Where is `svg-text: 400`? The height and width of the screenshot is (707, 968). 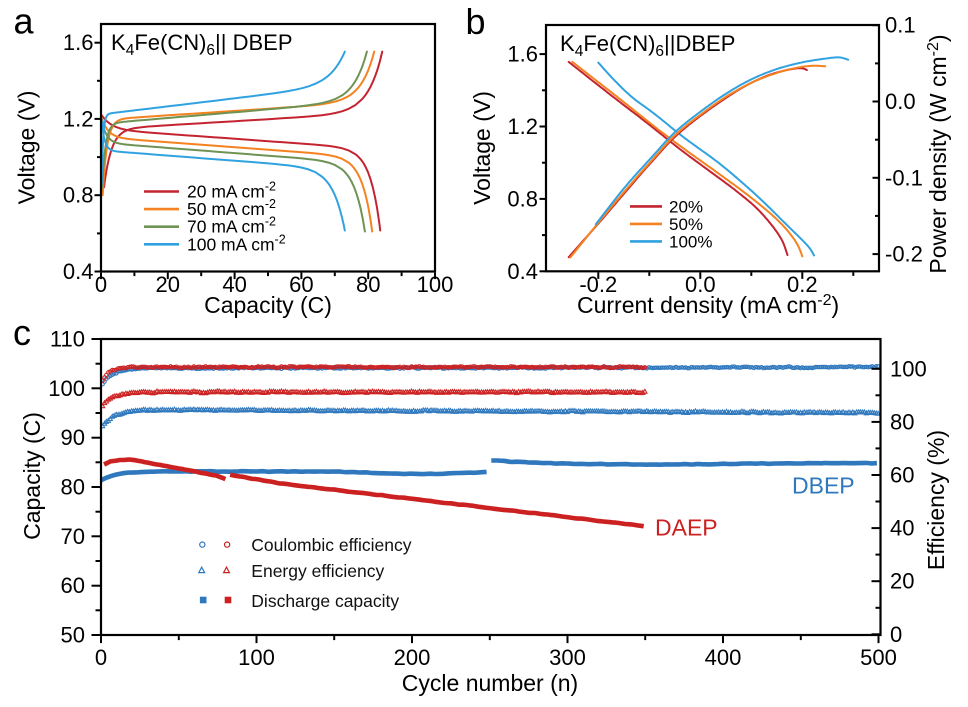 svg-text: 400 is located at coordinates (723, 657).